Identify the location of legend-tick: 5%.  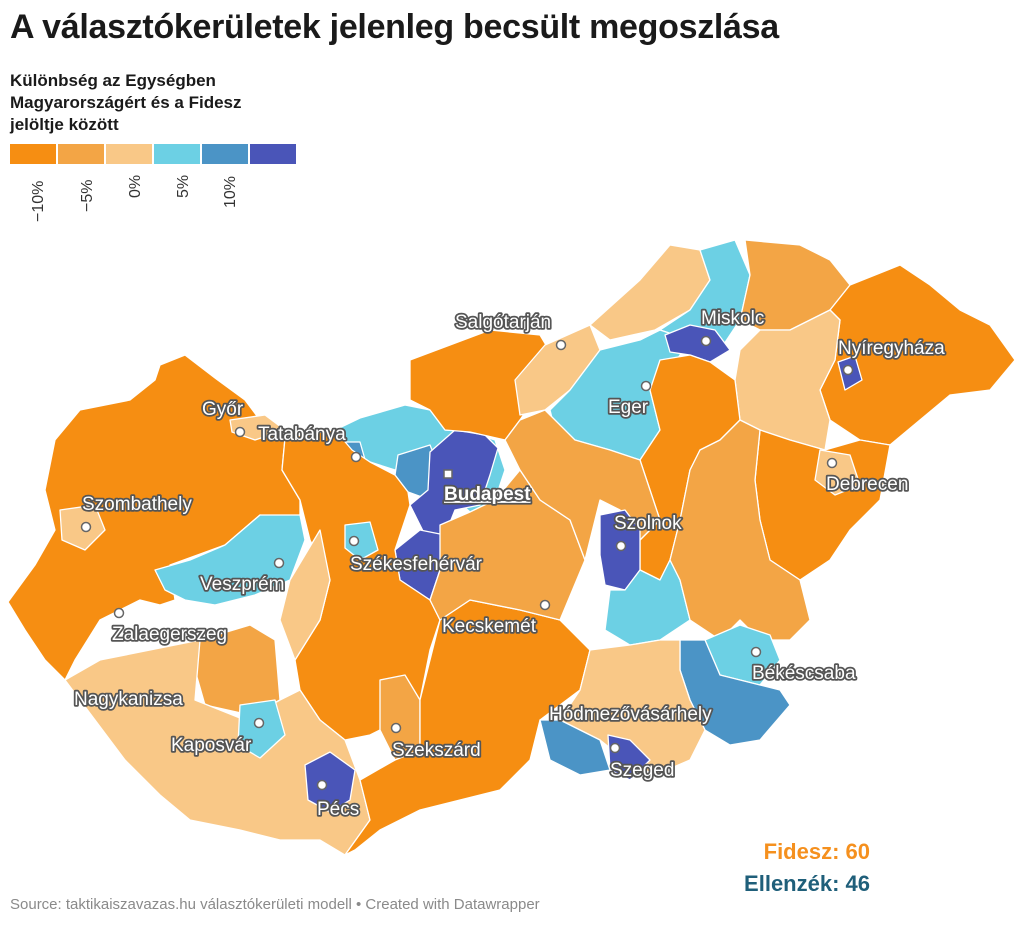
(183, 186).